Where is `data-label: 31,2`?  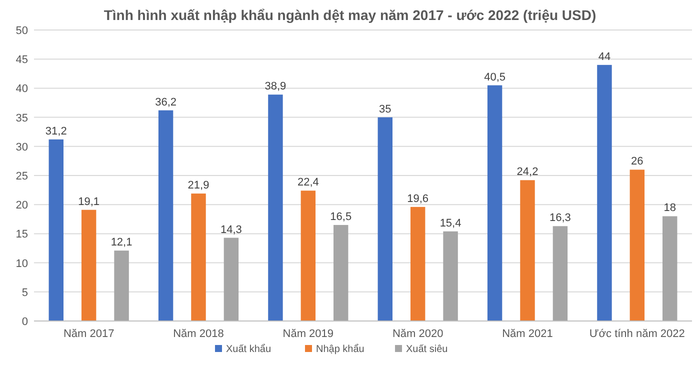
data-label: 31,2 is located at coordinates (56, 131).